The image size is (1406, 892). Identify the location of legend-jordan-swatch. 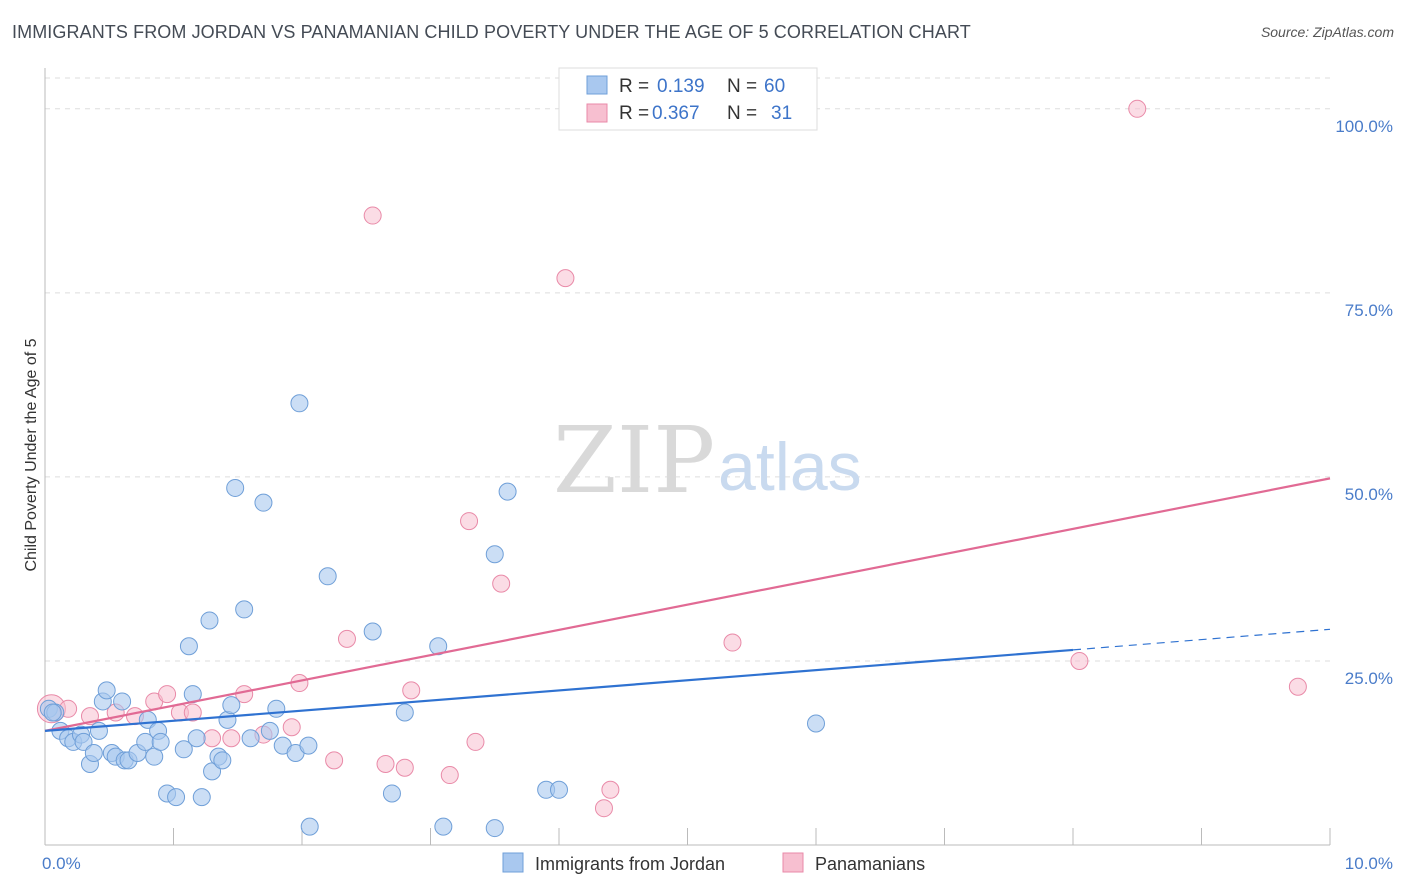
(513, 862).